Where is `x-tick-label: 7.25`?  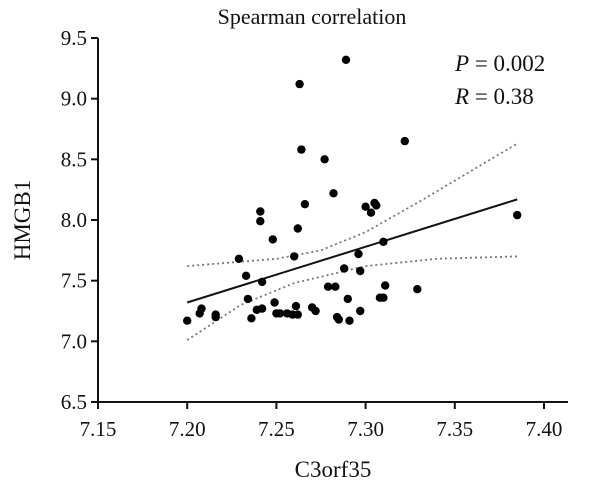
x-tick-label: 7.25 is located at coordinates (276, 429).